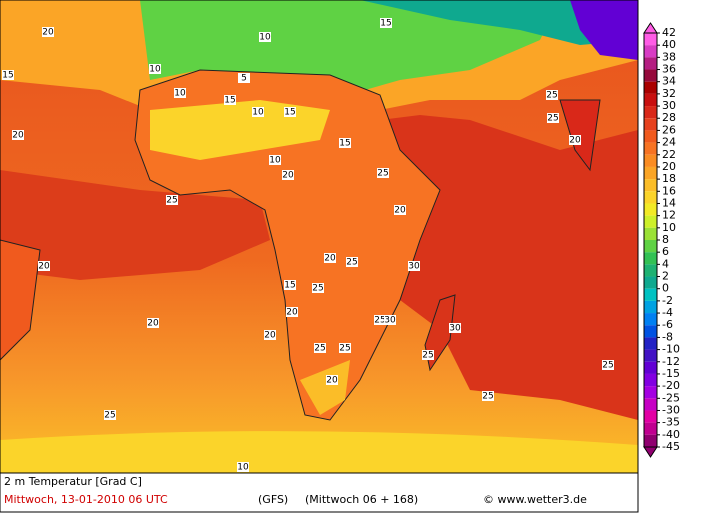 The height and width of the screenshot is (513, 704). I want to click on colorbar-label: 14, so click(669, 202).